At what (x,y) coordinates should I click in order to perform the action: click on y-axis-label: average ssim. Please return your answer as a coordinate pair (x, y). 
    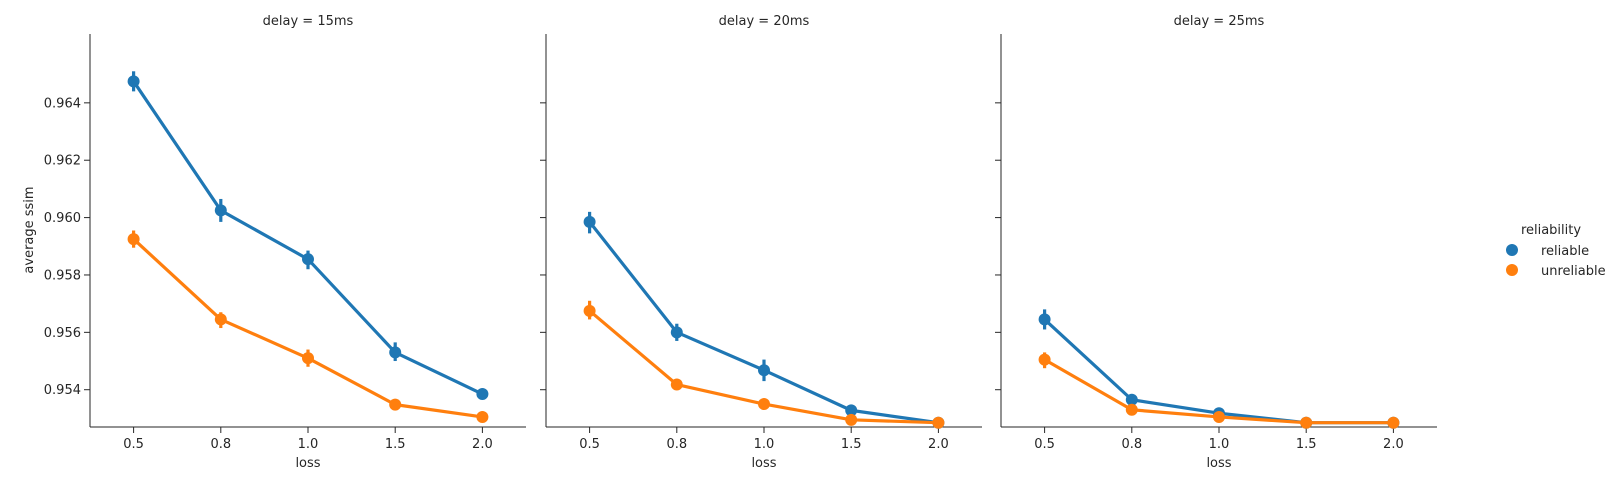
    Looking at the image, I should click on (29, 229).